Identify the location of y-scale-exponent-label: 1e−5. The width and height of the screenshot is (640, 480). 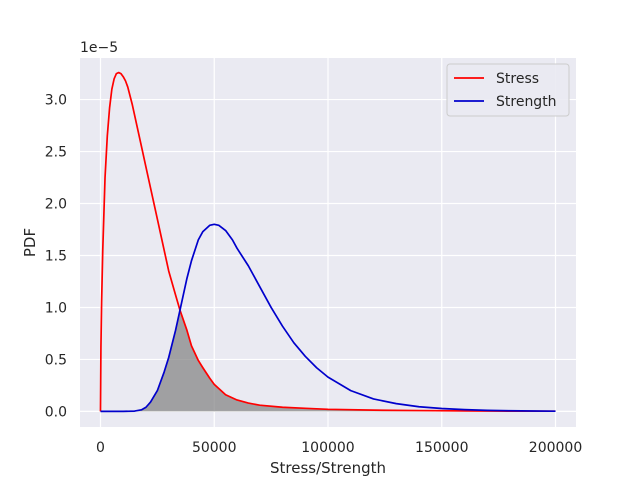
(99, 48).